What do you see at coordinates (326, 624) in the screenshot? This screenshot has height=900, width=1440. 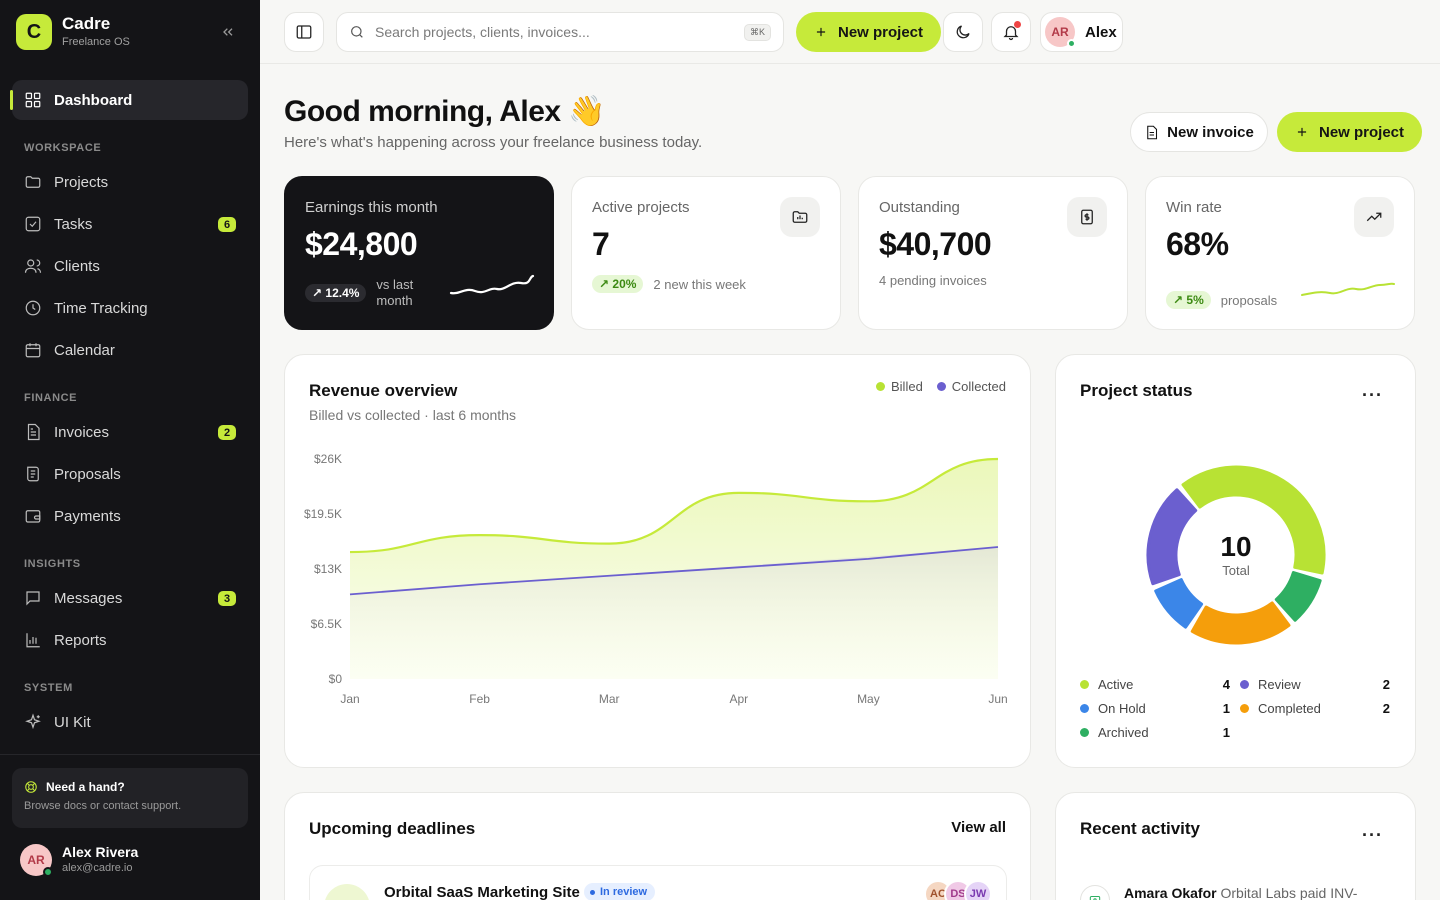 I see `y-tick-label: $6.5K` at bounding box center [326, 624].